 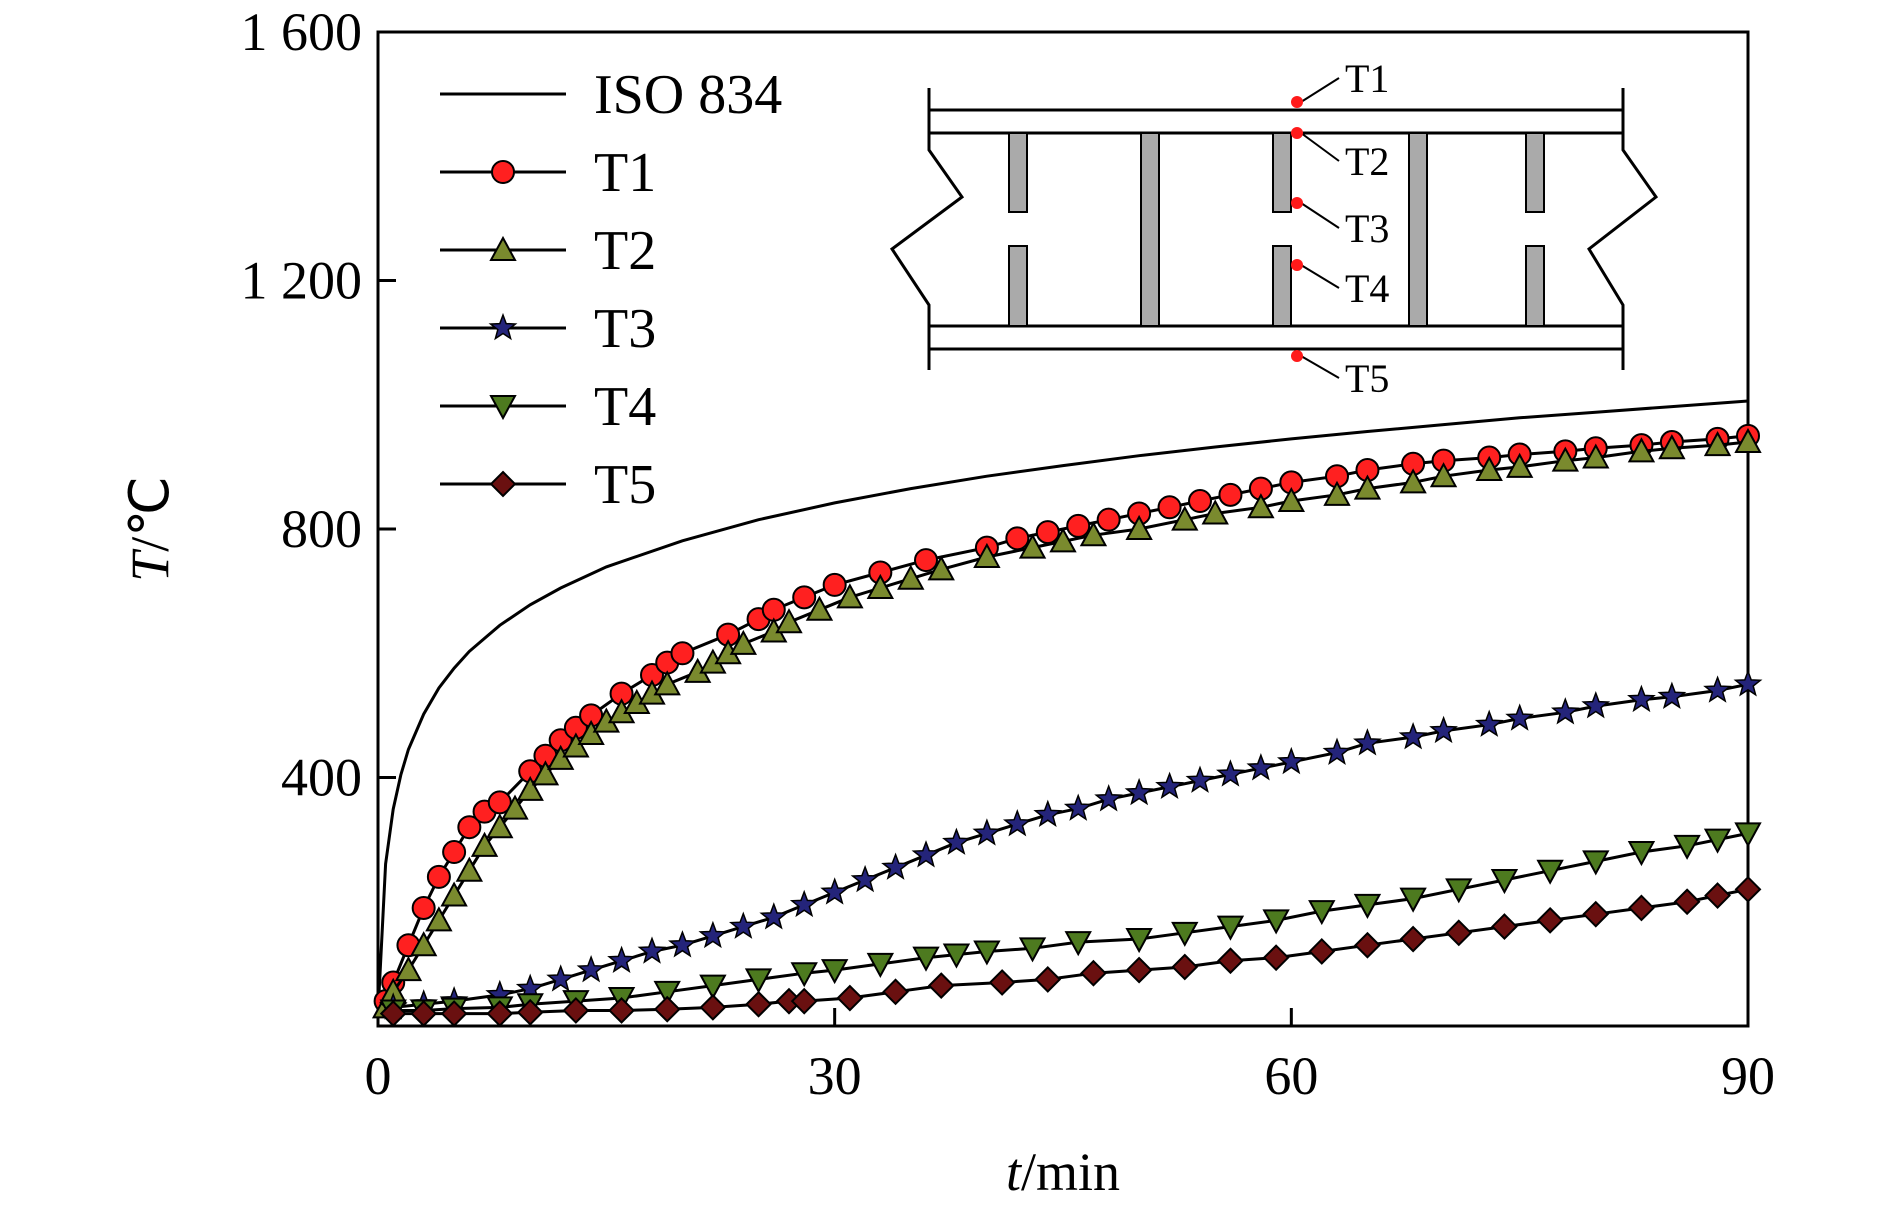 What do you see at coordinates (1748, 1076) in the screenshot?
I see `x-tick-label: 90` at bounding box center [1748, 1076].